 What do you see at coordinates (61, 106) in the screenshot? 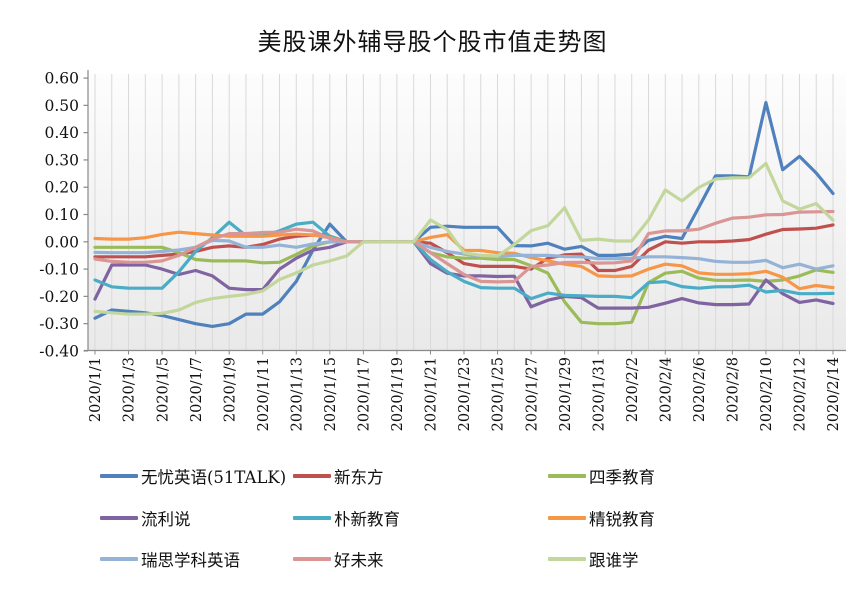
I see `y-axis-label: 0.50` at bounding box center [61, 106].